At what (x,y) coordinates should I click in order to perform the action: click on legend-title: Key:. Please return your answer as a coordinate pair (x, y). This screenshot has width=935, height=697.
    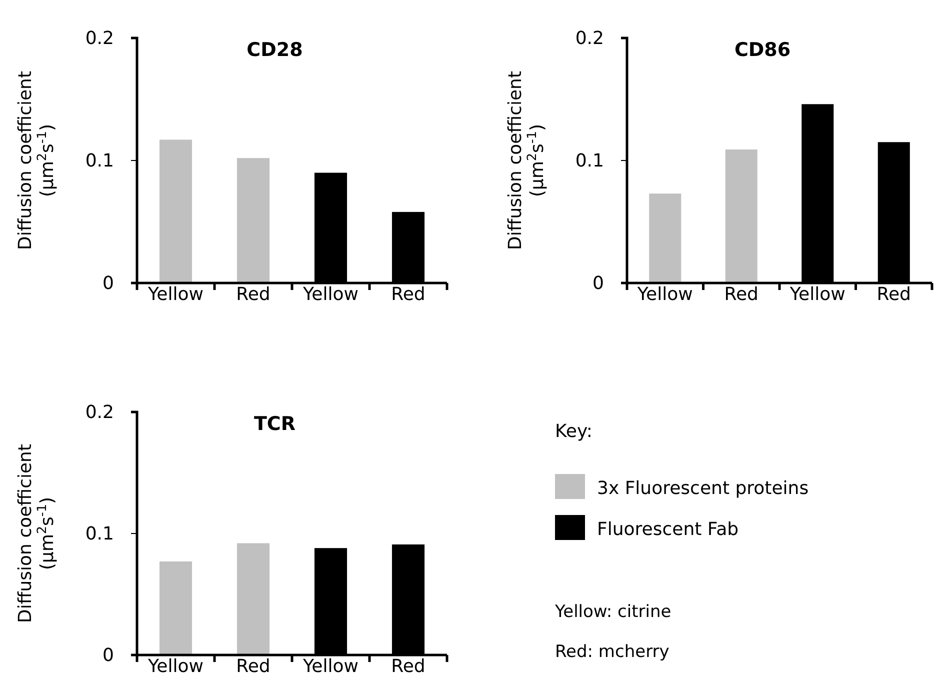
    Looking at the image, I should click on (573, 431).